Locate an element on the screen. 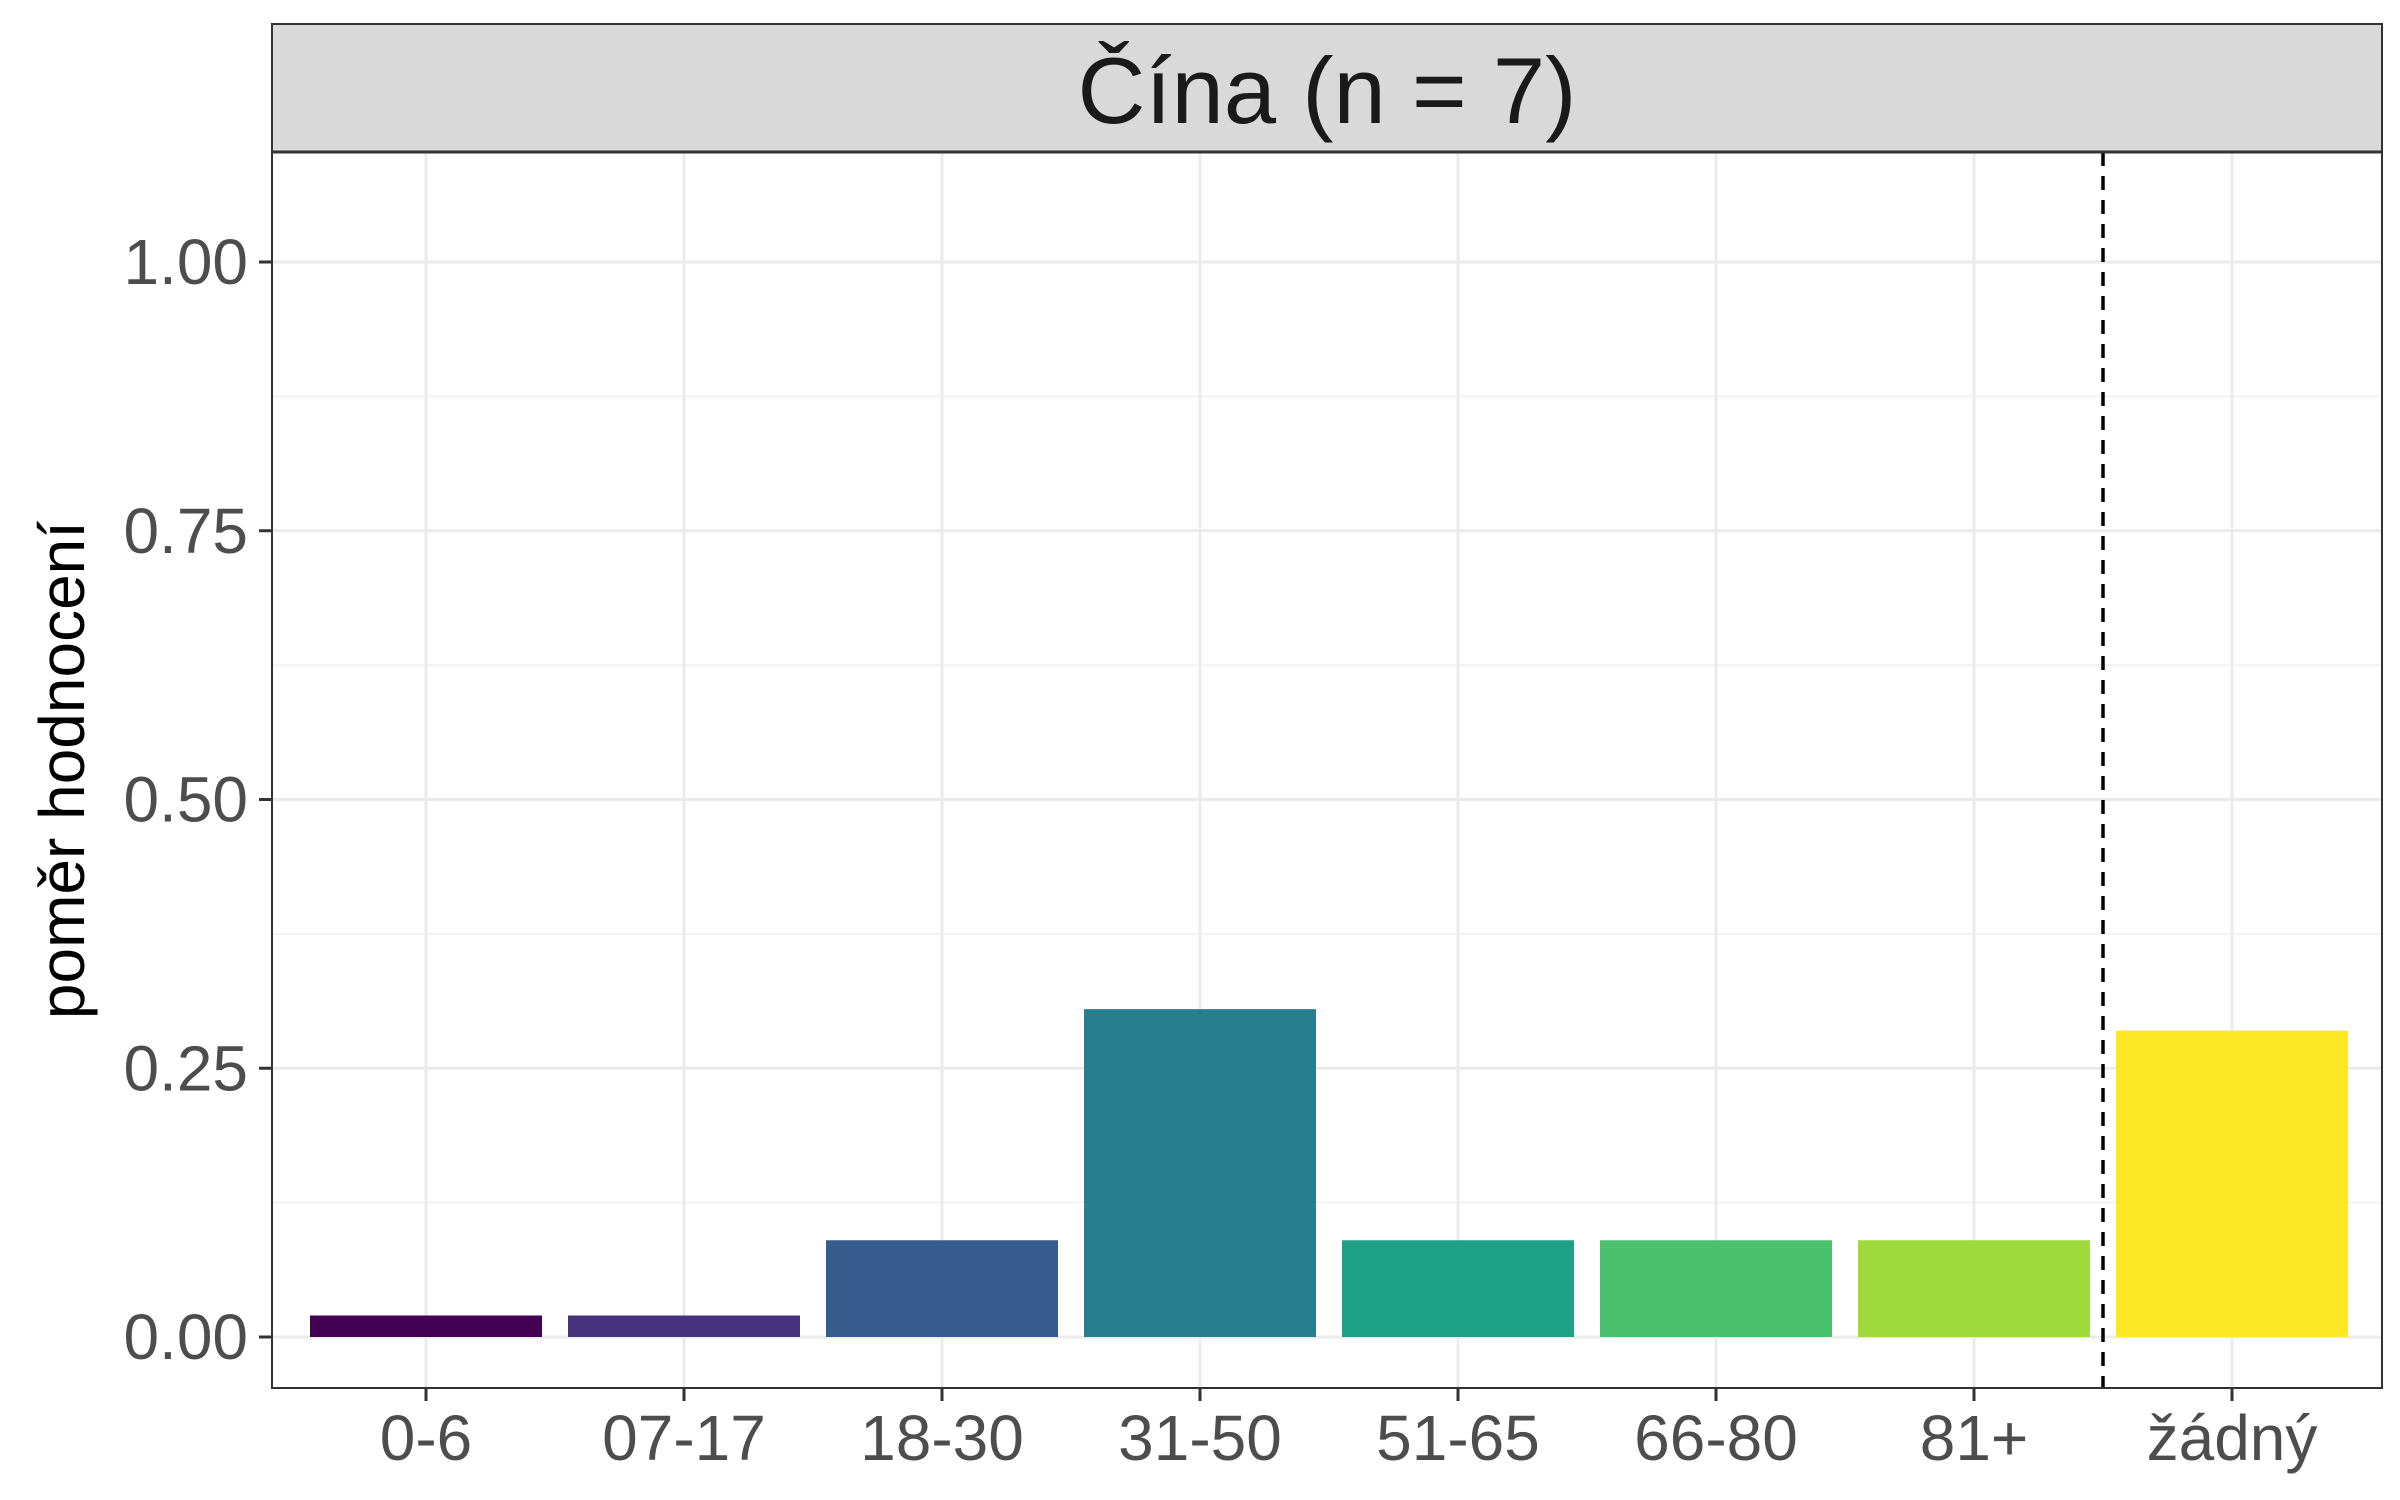  y-tick-label: 0.25 is located at coordinates (185, 1068).